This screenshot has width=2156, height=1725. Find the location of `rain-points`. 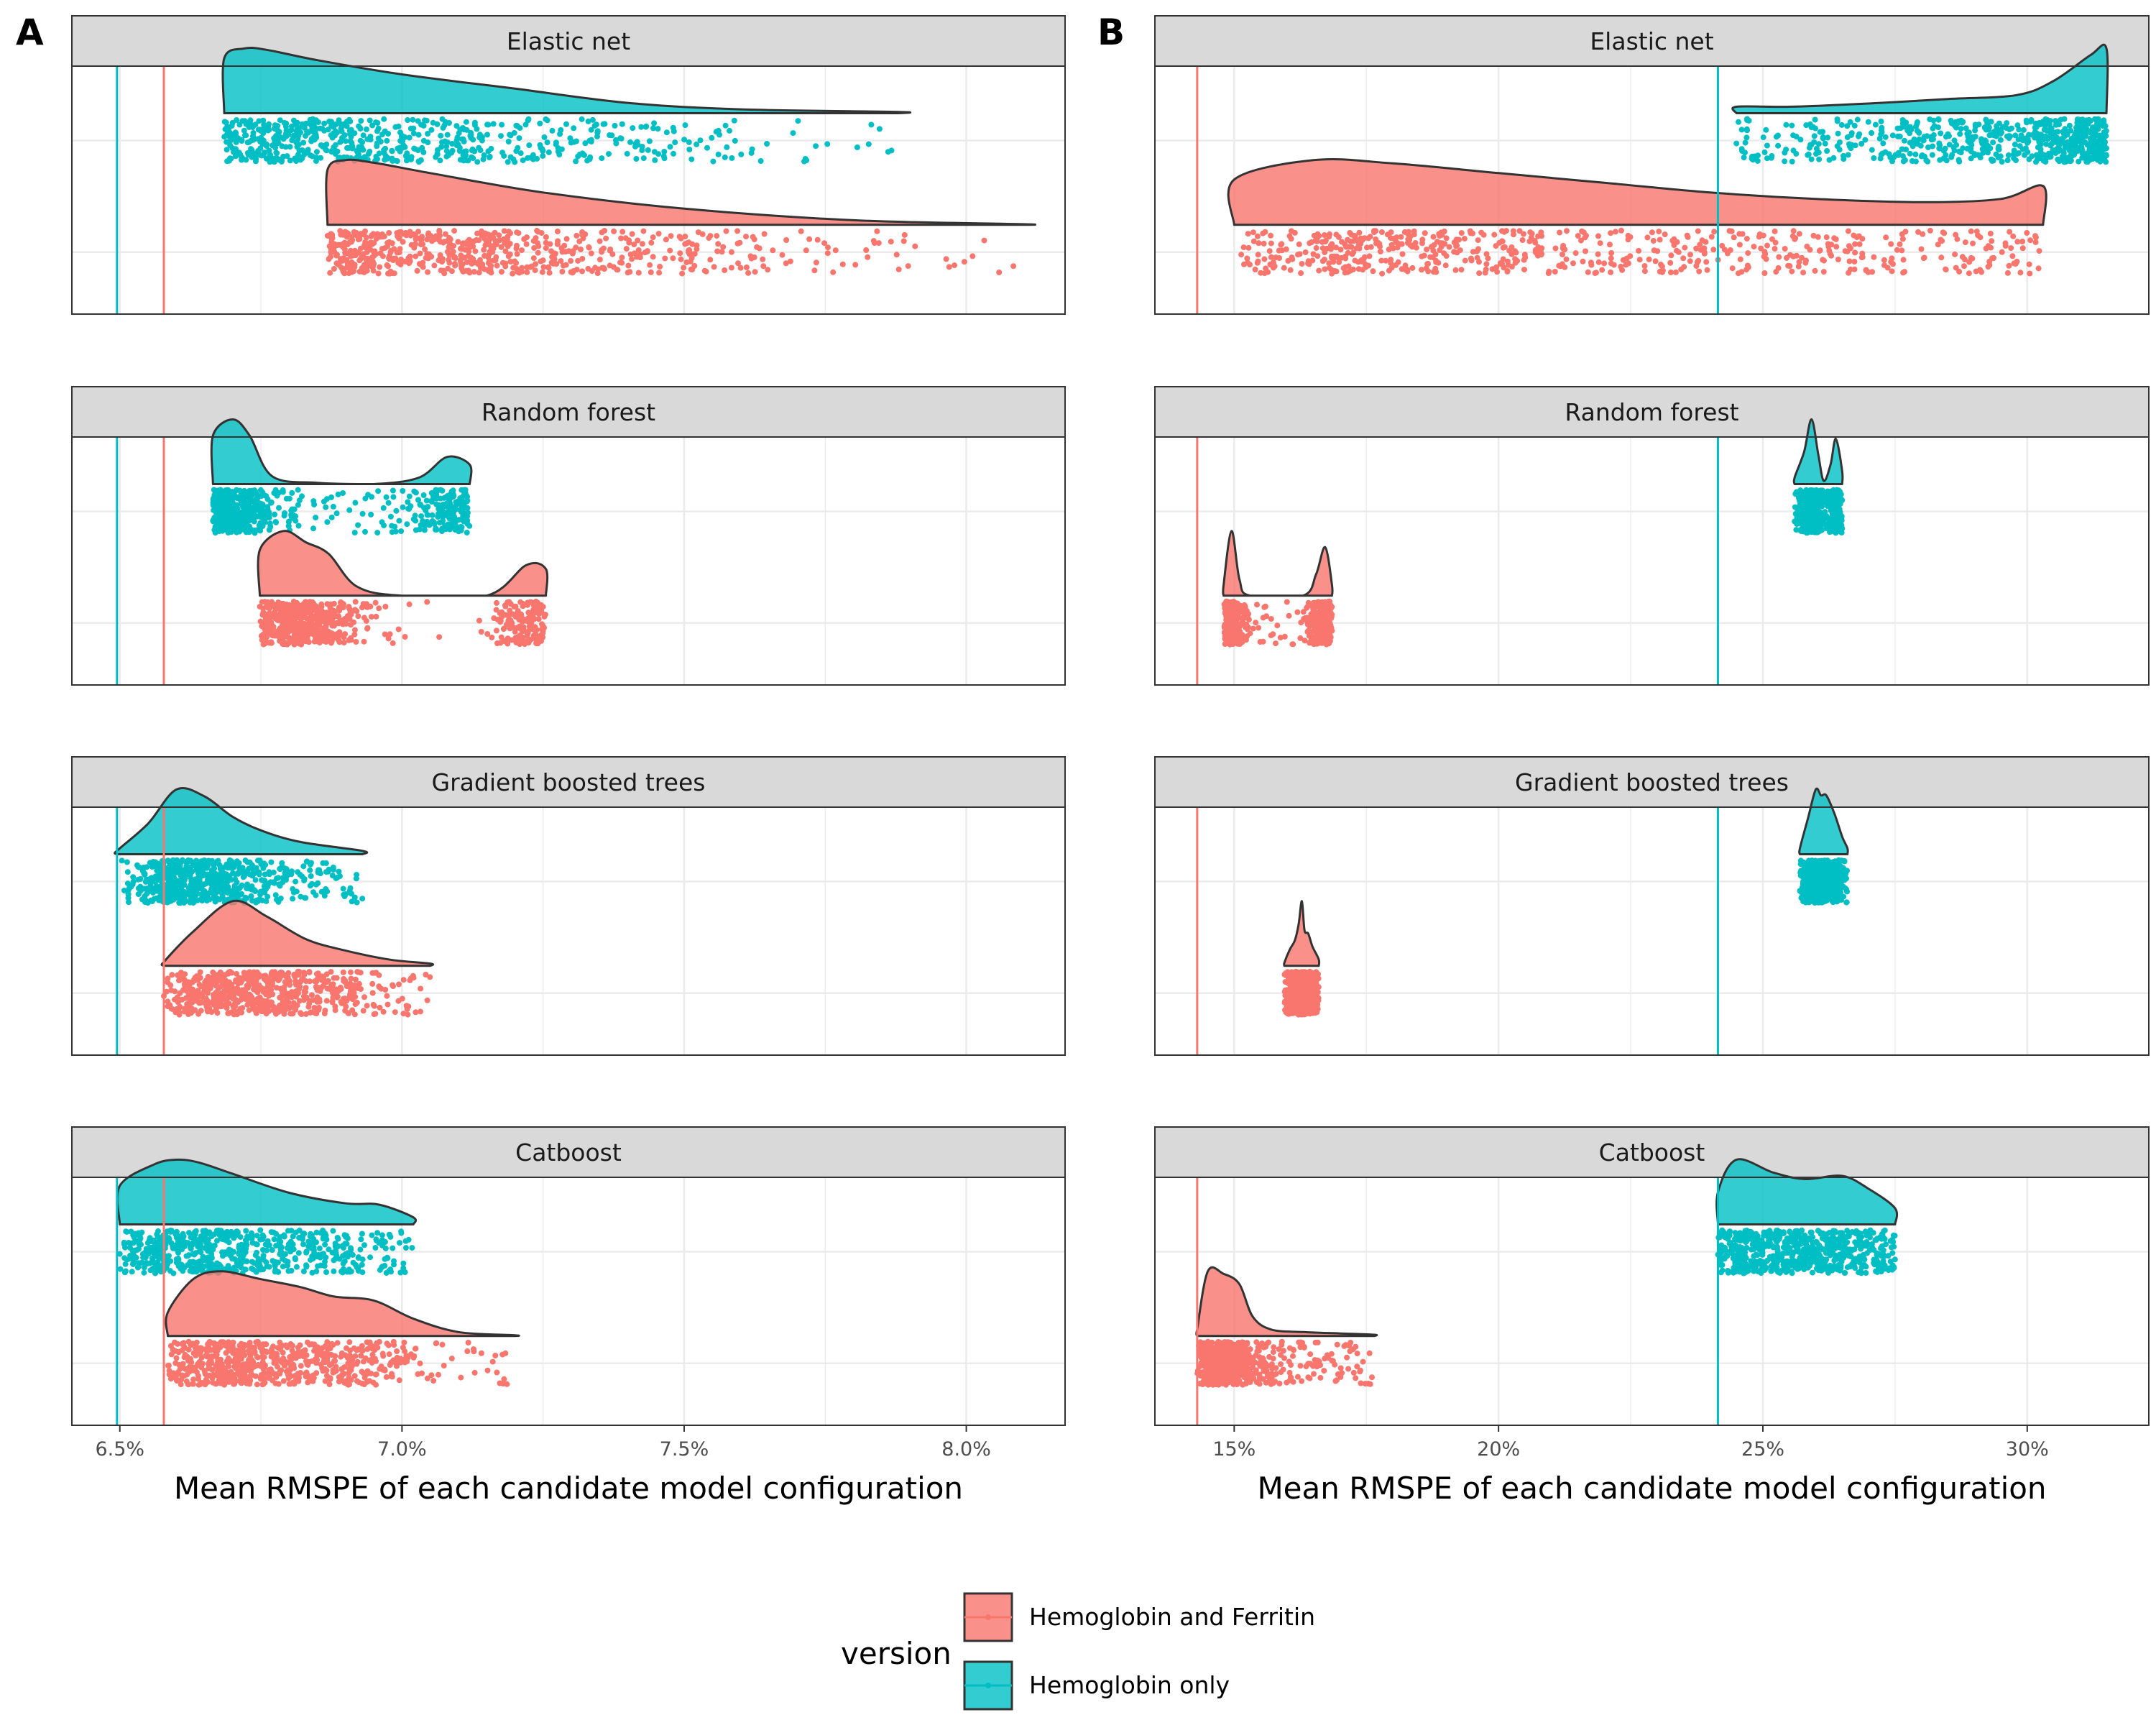

rain-points is located at coordinates (341, 511).